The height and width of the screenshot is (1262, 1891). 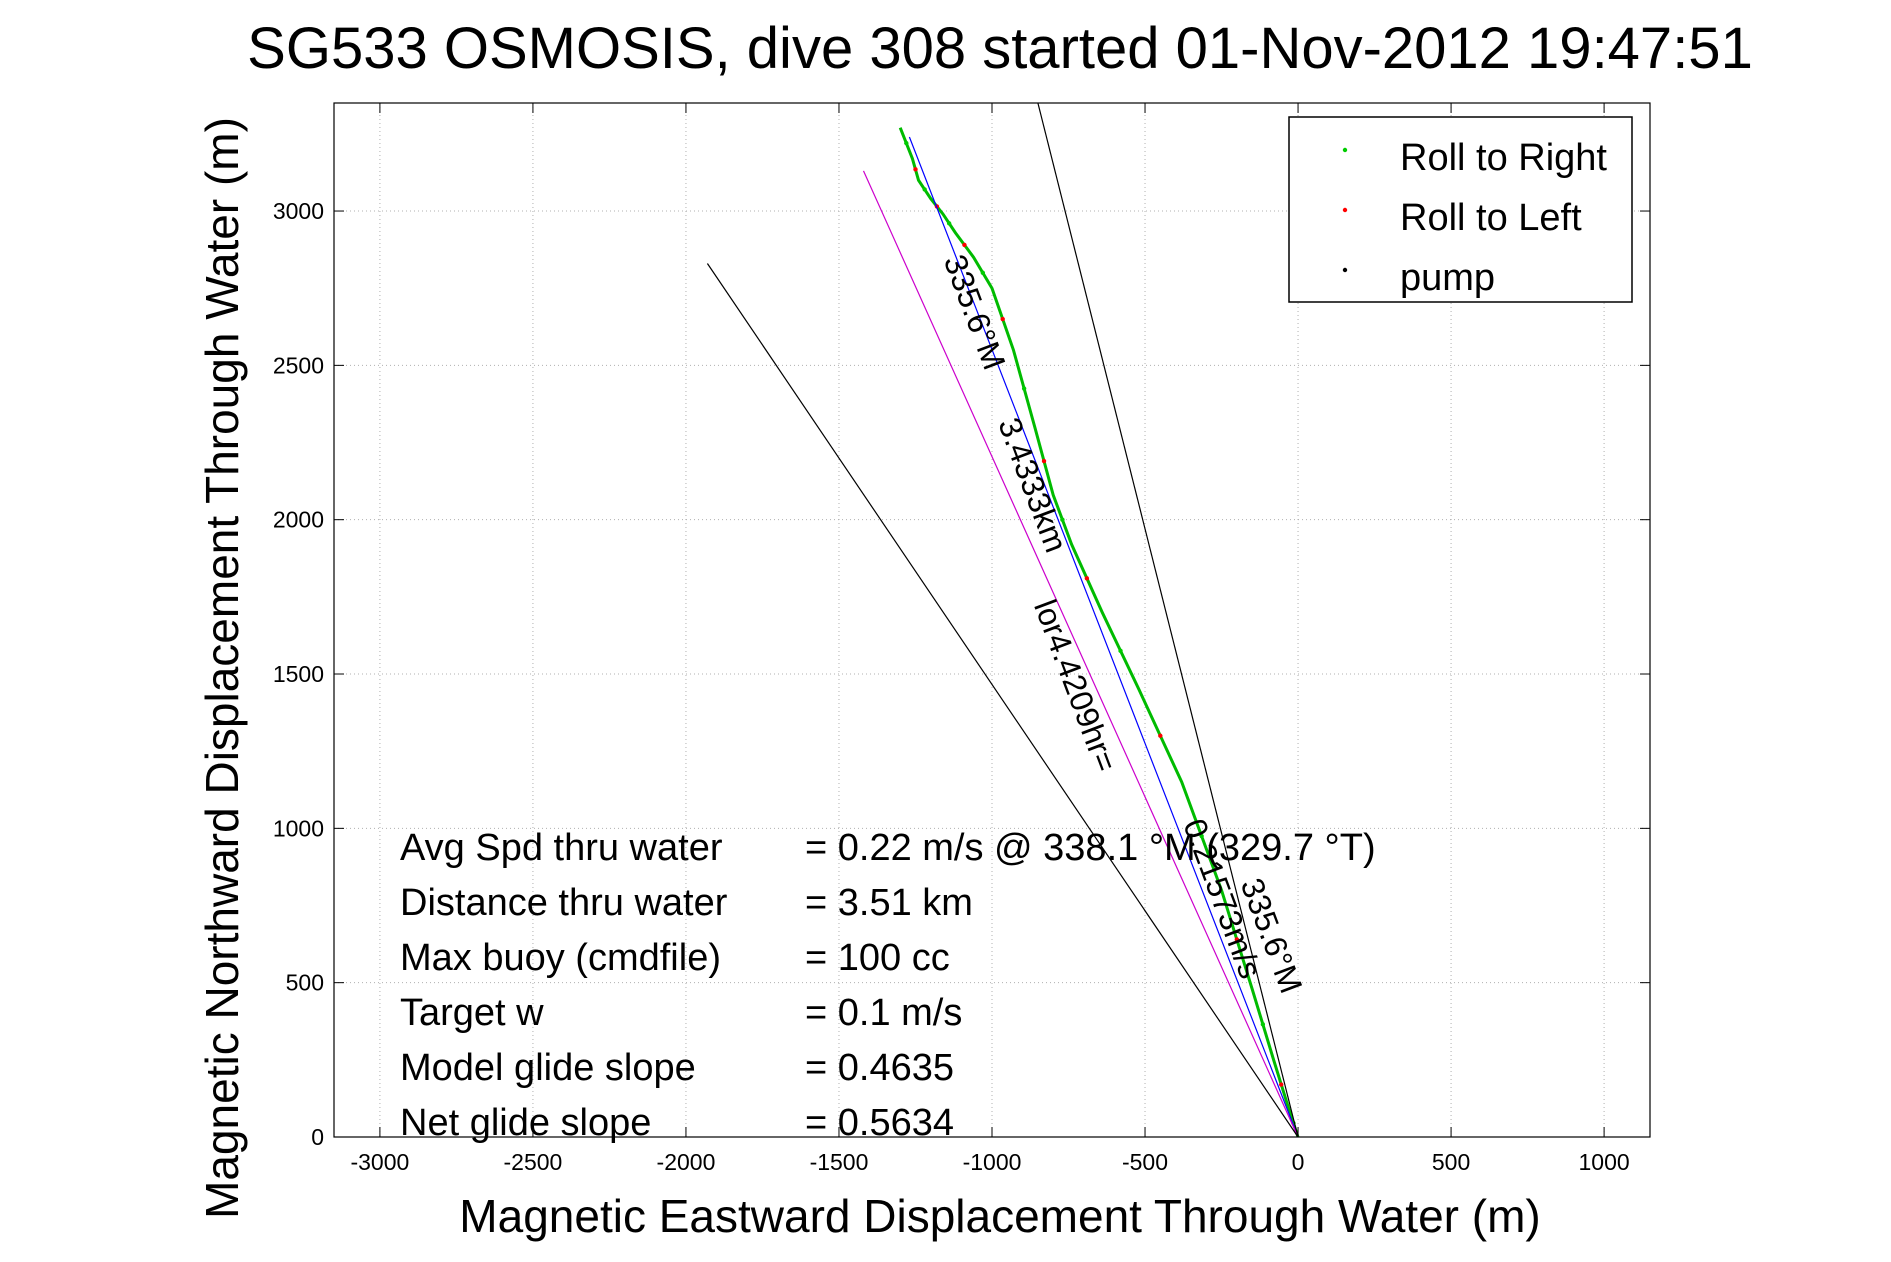 What do you see at coordinates (533, 1162) in the screenshot?
I see `x-tick-label: -2500` at bounding box center [533, 1162].